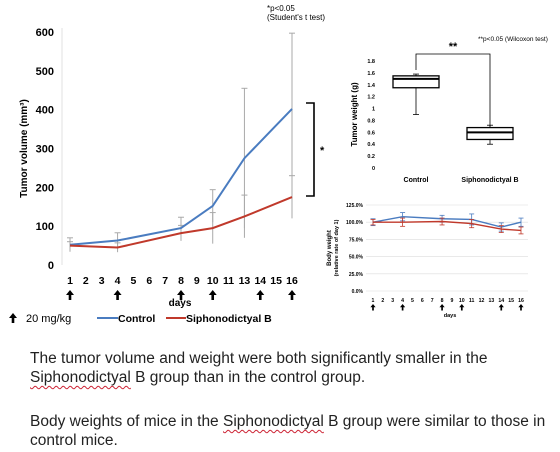 Image resolution: width=560 pixels, height=452 pixels. I want to click on volume-y-tick-label: 600, so click(45, 33).